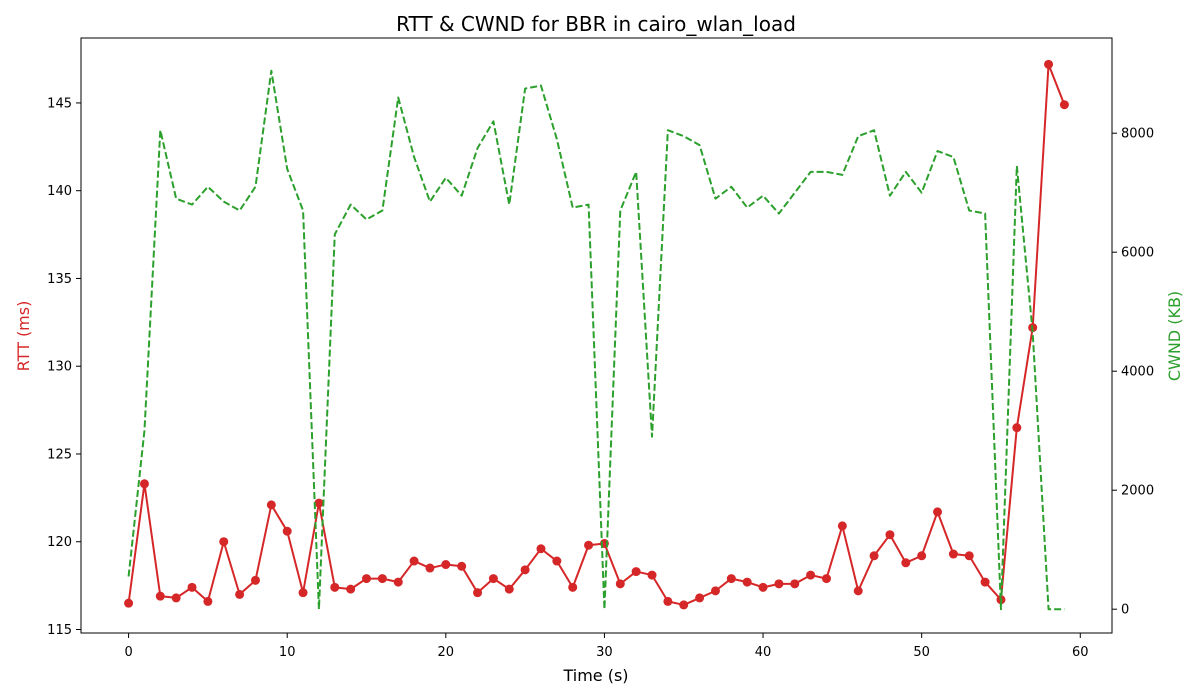 The height and width of the screenshot is (700, 1200). What do you see at coordinates (763, 652) in the screenshot?
I see `x-tick-label: 40` at bounding box center [763, 652].